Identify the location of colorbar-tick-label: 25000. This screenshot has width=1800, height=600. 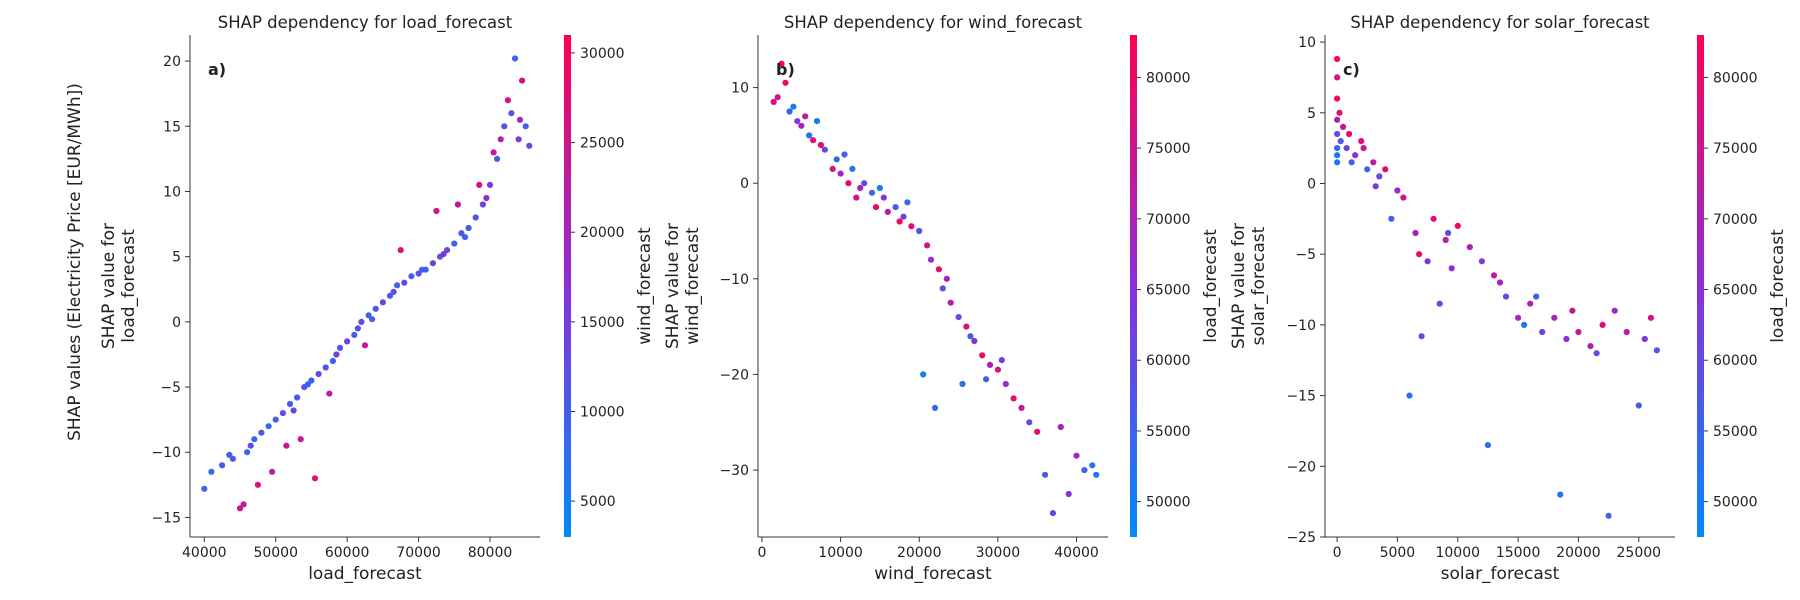
(602, 144).